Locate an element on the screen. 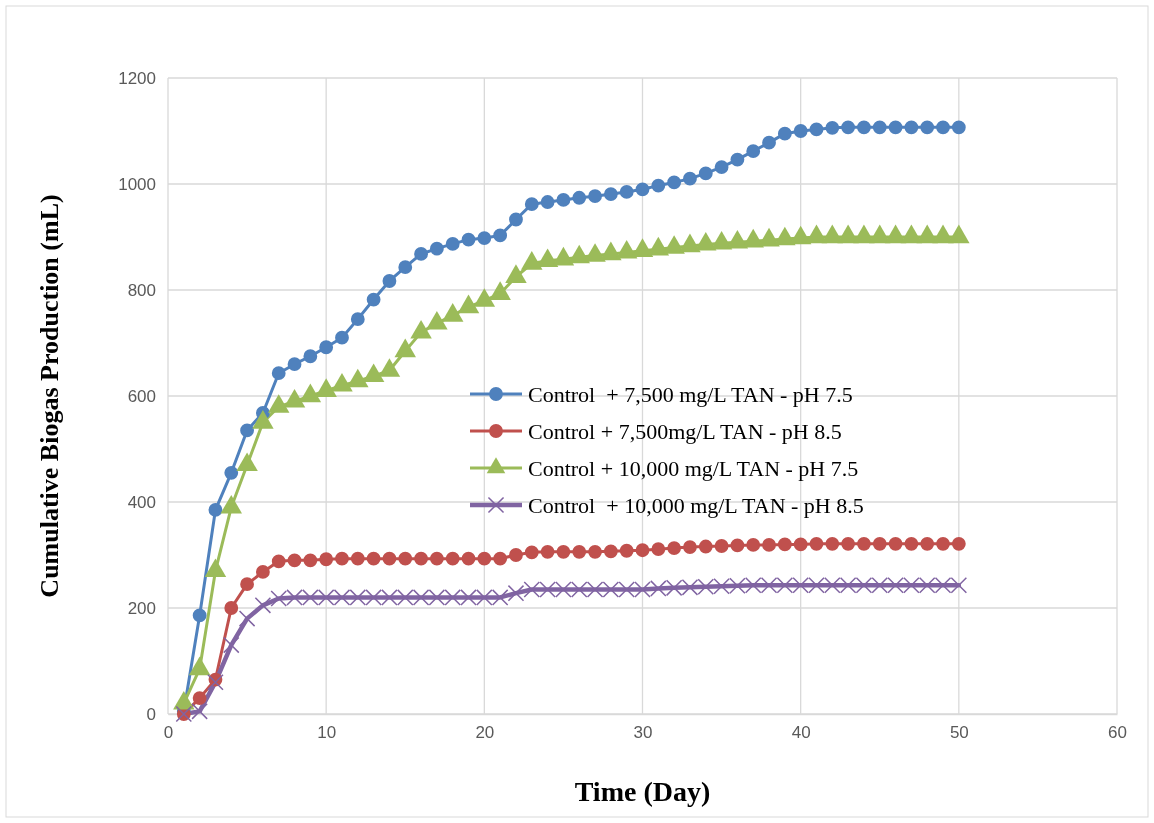 This screenshot has height=823, width=1154. x-tick-label: 60 is located at coordinates (1117, 733).